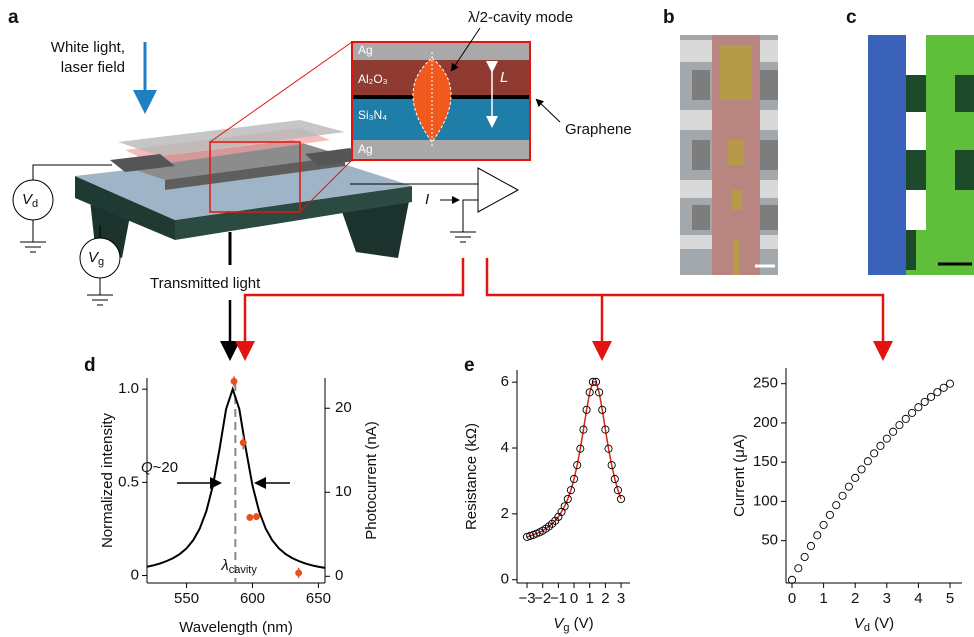 This screenshot has height=637, width=974. What do you see at coordinates (573, 624) in the screenshot?
I see `x-axis-label: Vg (V)` at bounding box center [573, 624].